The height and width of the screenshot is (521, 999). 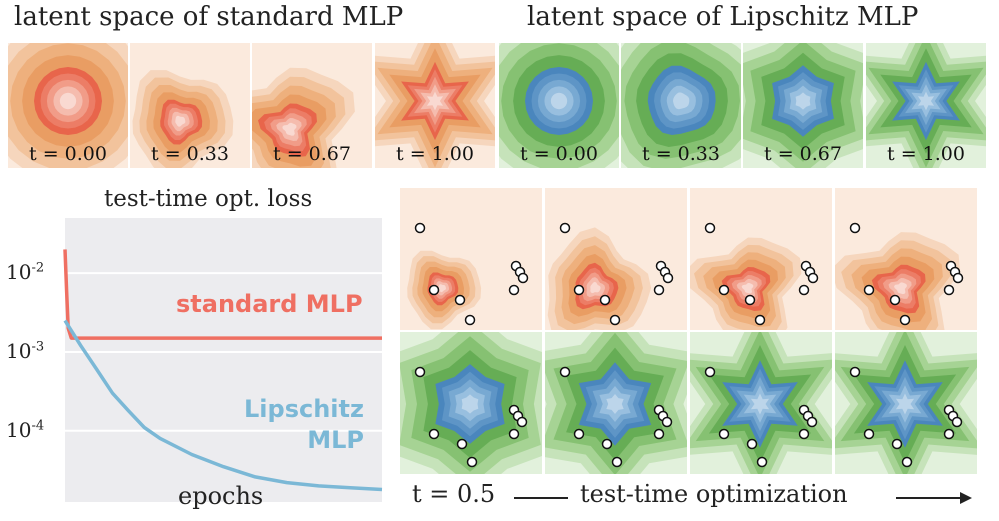 What do you see at coordinates (25, 350) in the screenshot?
I see `y-tick-label: 10⁻³` at bounding box center [25, 350].